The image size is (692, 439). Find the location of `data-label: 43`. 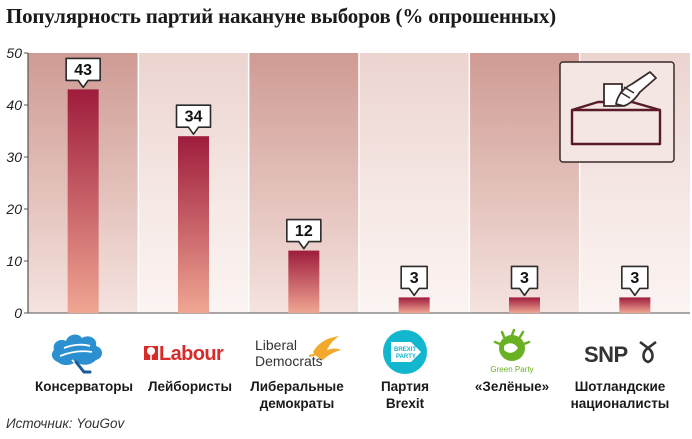

data-label: 43 is located at coordinates (83, 70).